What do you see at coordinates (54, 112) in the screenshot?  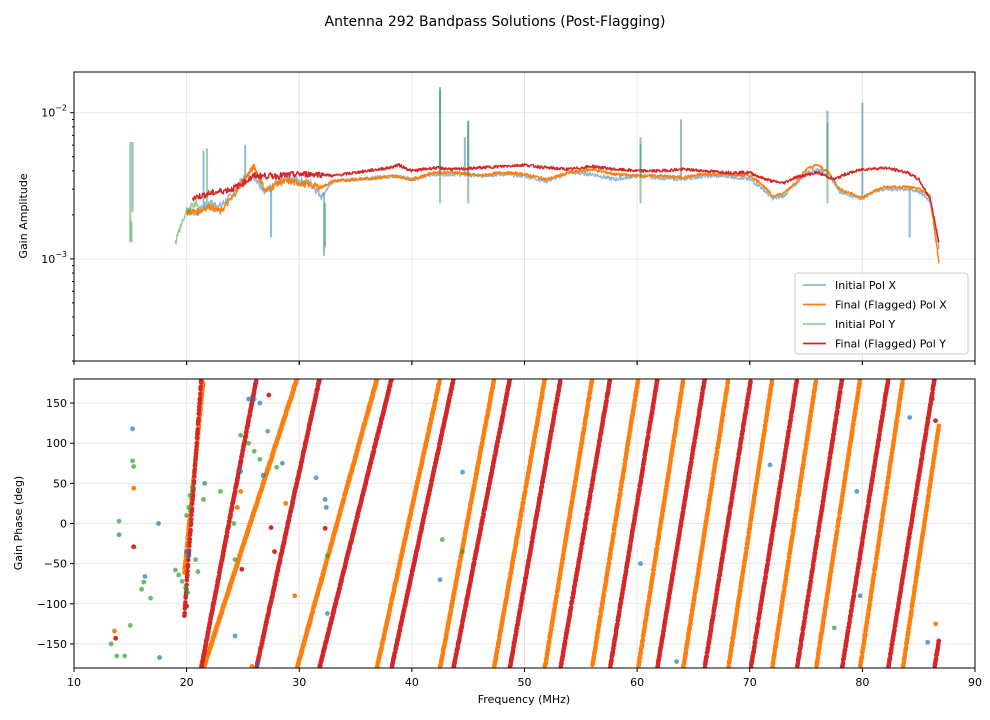 I see `amplitude-y-tick-label: 10⁻²` at bounding box center [54, 112].